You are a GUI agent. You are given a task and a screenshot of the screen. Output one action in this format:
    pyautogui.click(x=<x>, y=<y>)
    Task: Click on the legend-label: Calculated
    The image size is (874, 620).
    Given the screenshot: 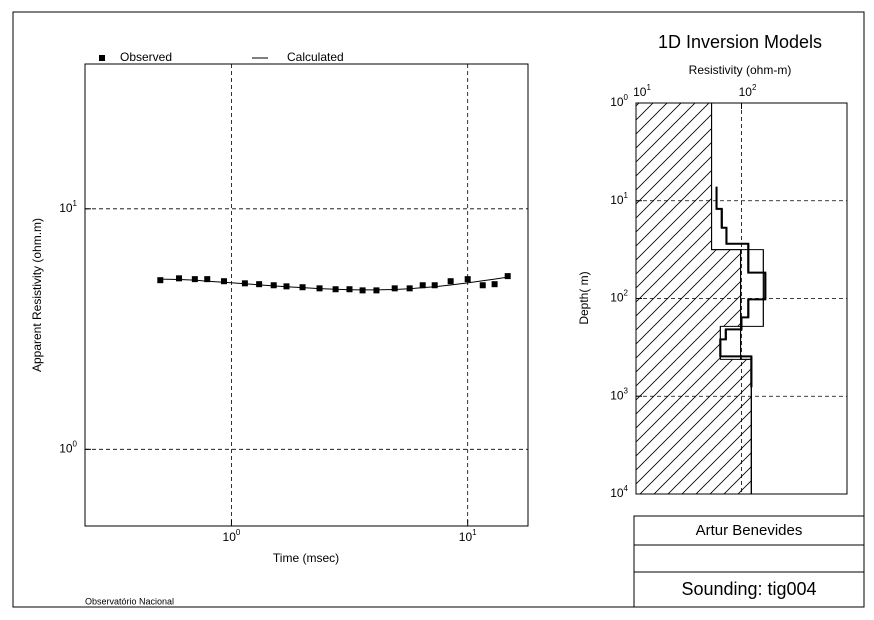 What is the action you would take?
    pyautogui.click(x=315, y=57)
    